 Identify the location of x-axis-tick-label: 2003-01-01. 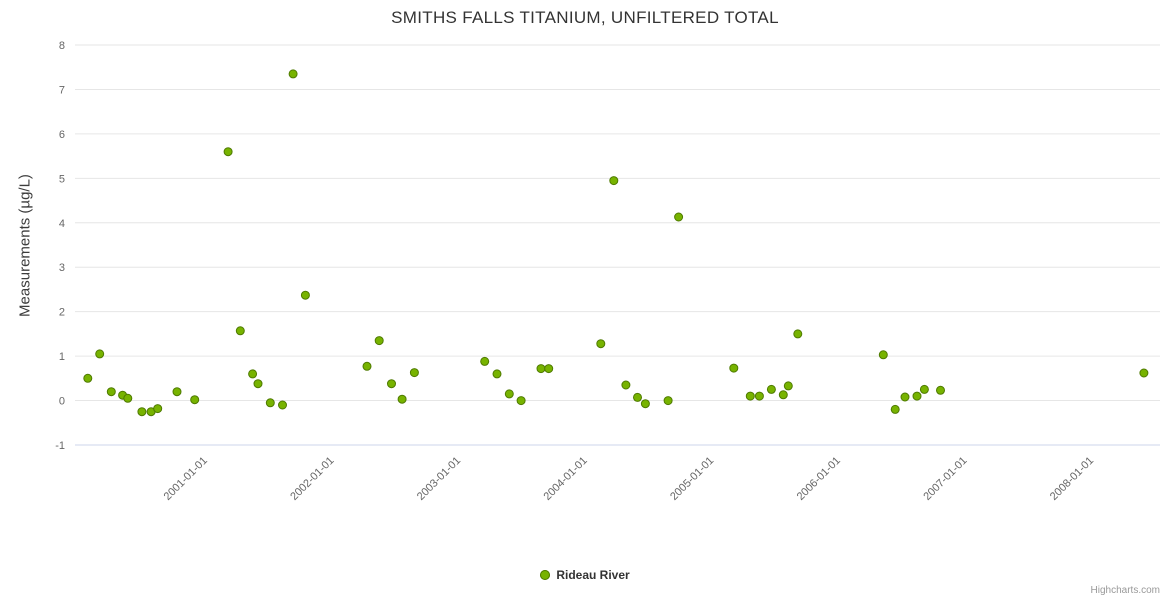
(439, 479).